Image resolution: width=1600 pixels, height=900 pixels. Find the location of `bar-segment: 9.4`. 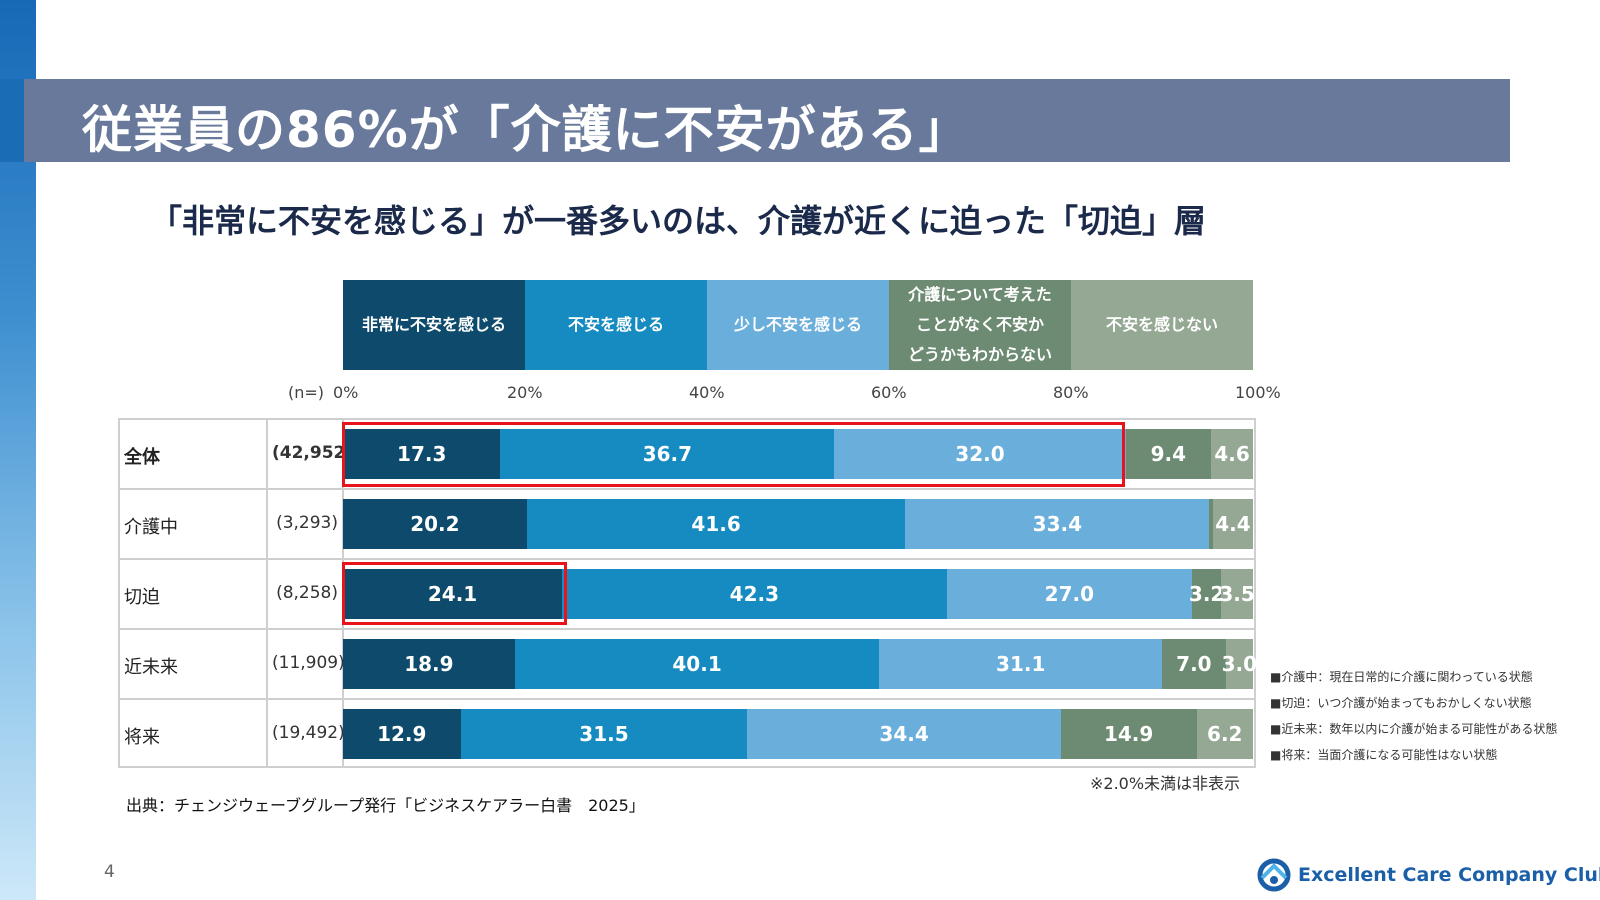

bar-segment: 9.4 is located at coordinates (1168, 454).